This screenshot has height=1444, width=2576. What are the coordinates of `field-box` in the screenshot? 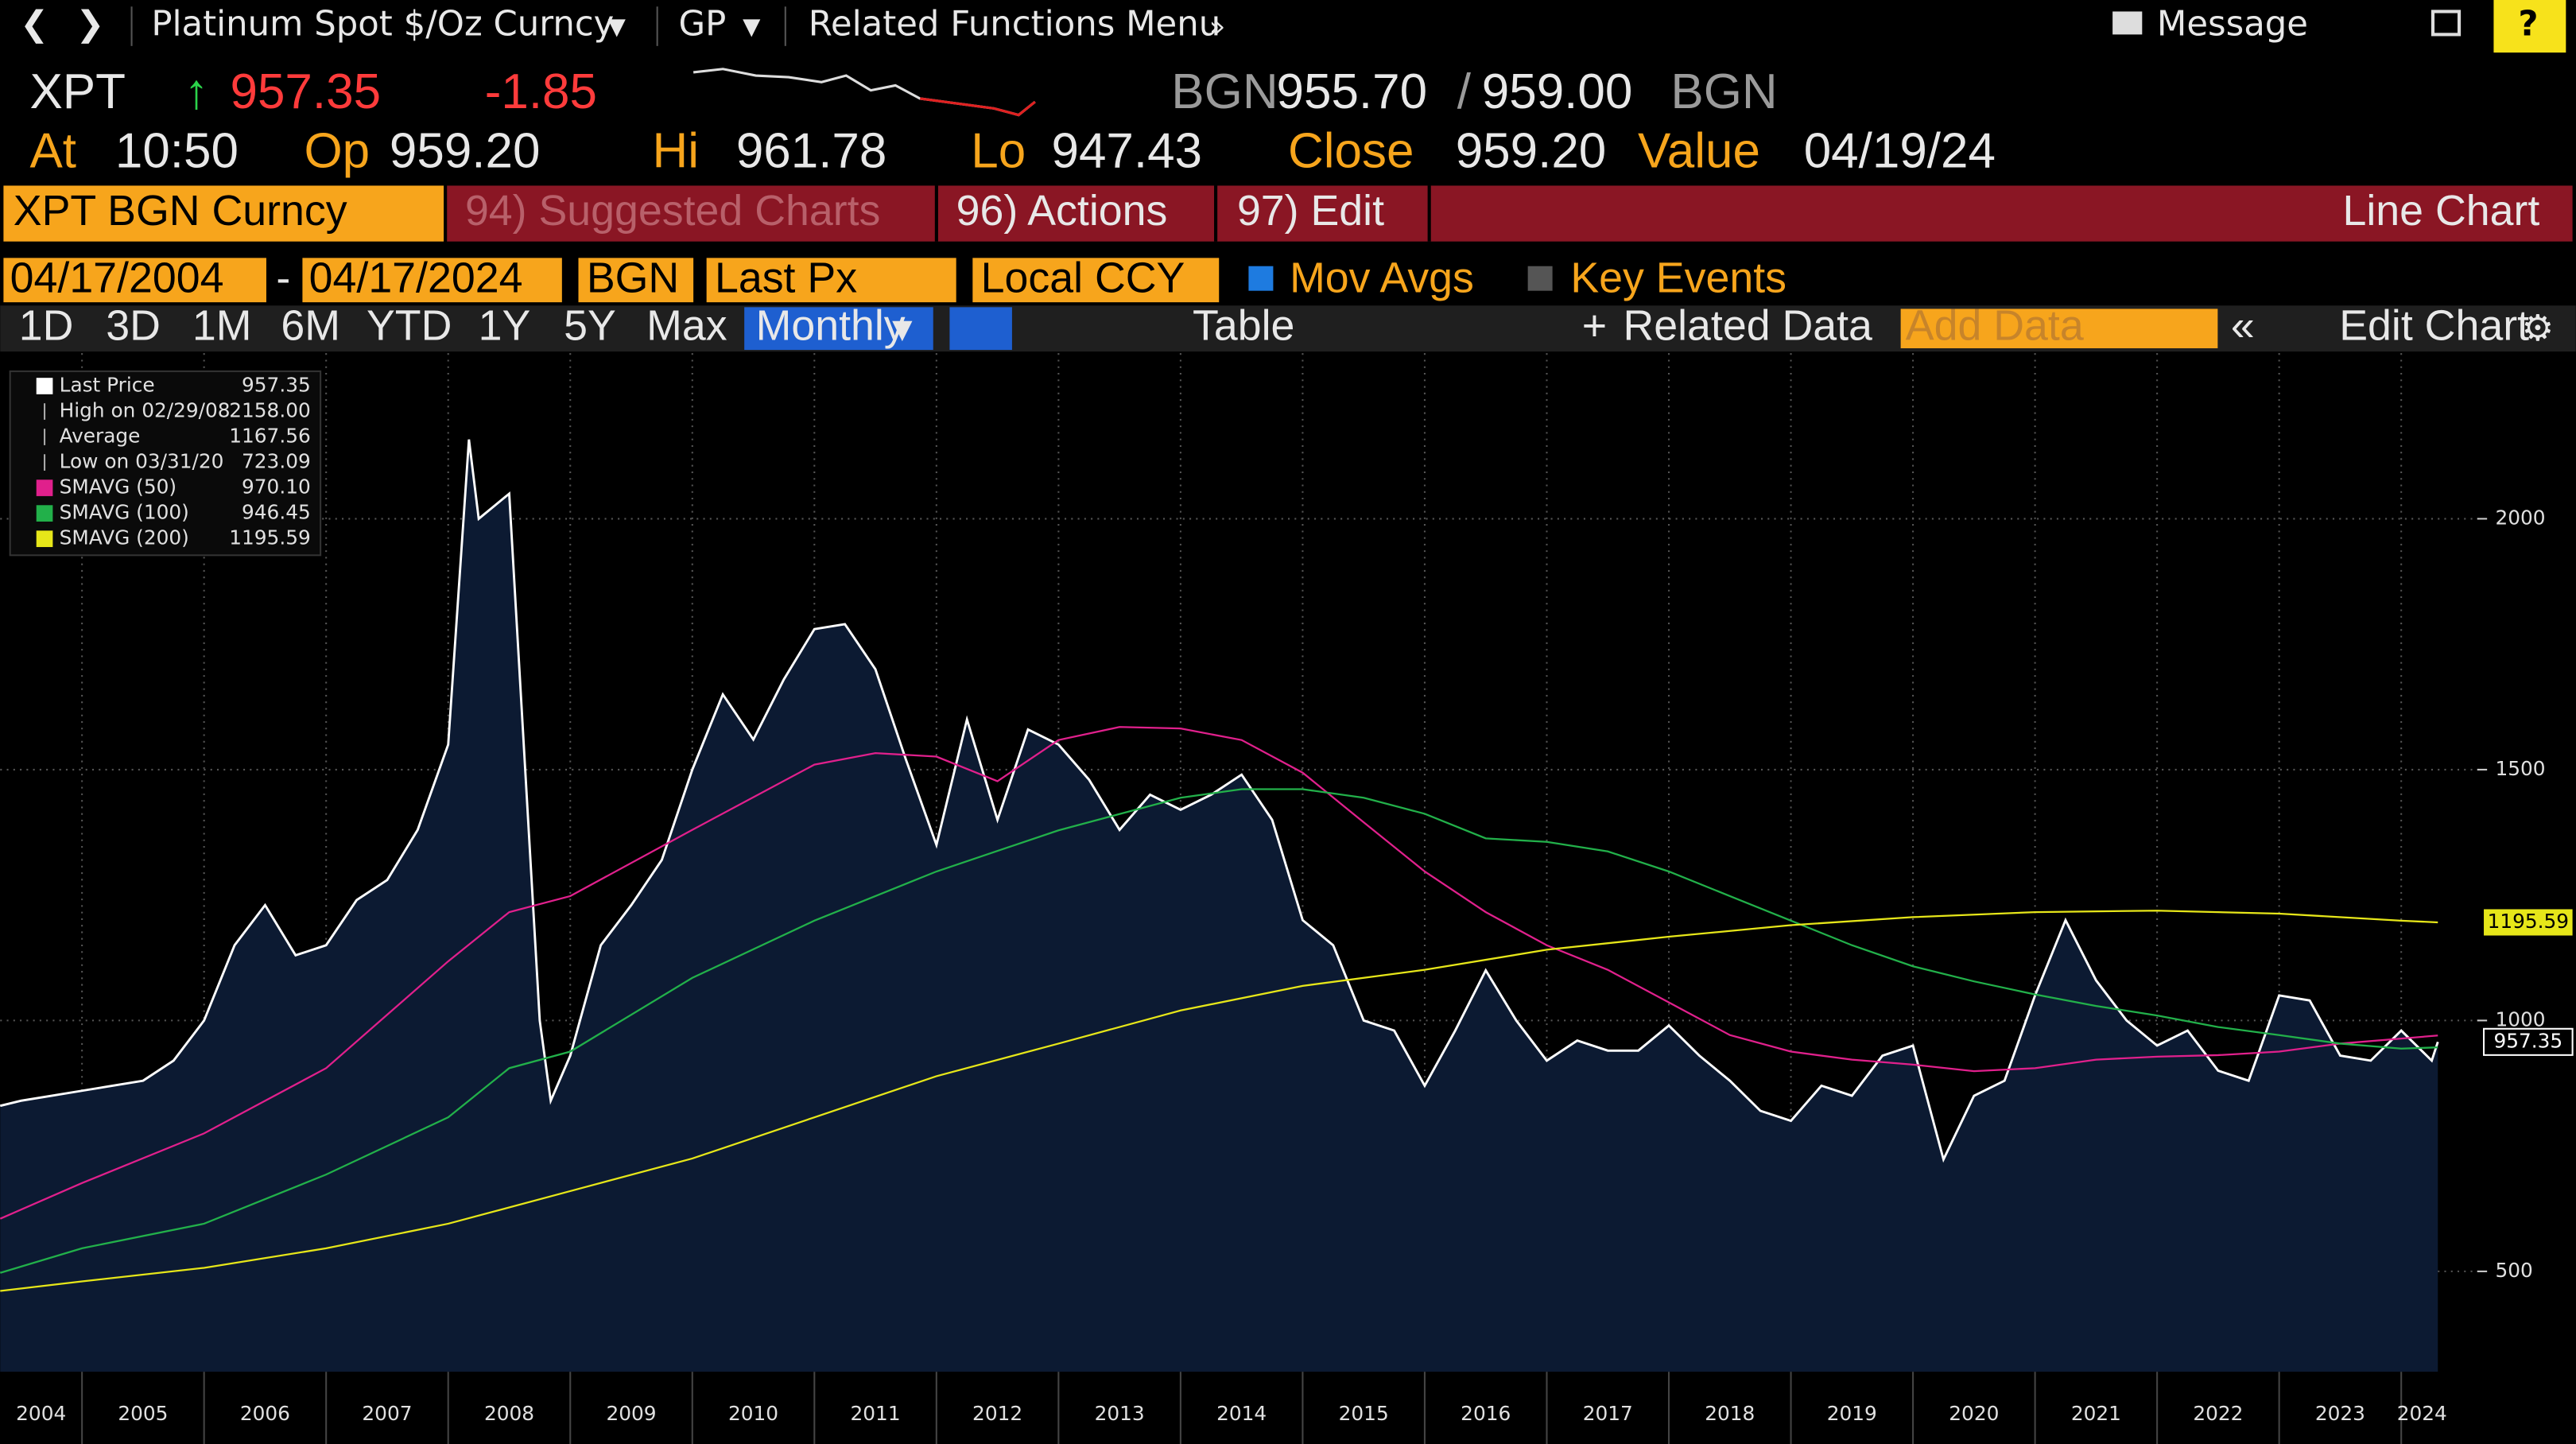 It's located at (831, 280).